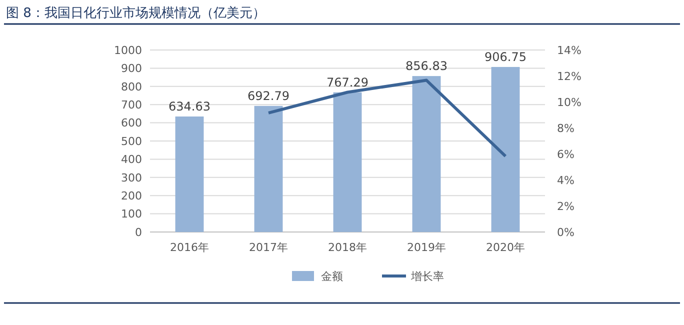 This screenshot has width=684, height=325. What do you see at coordinates (128, 50) in the screenshot?
I see `y-tick-label: 1000` at bounding box center [128, 50].